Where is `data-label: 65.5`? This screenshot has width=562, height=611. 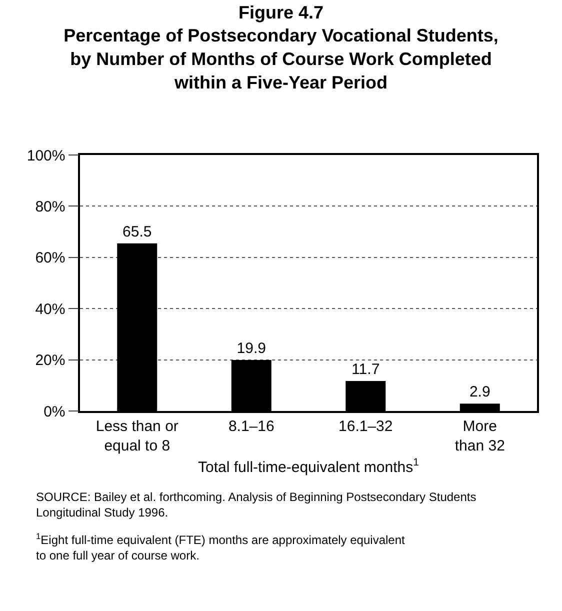
data-label: 65.5 is located at coordinates (137, 231).